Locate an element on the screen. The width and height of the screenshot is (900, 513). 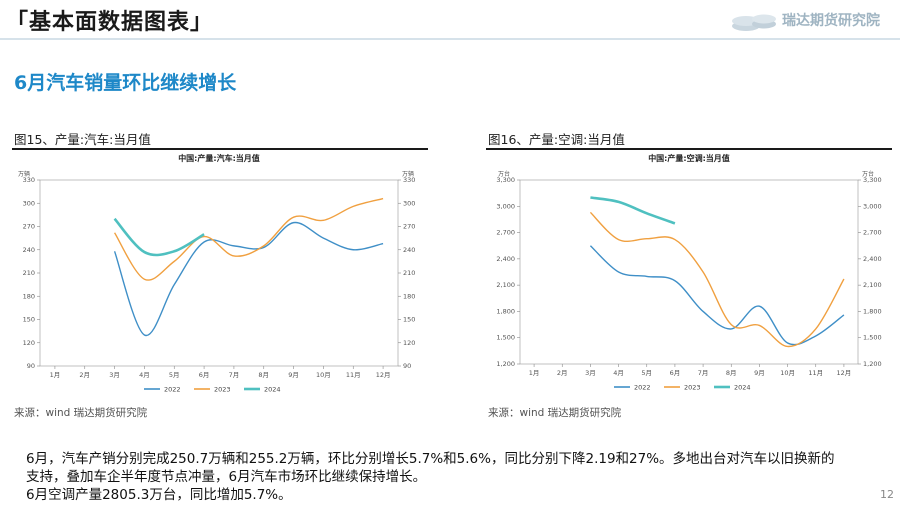
chart2-xtick-label: 8月 is located at coordinates (731, 373).